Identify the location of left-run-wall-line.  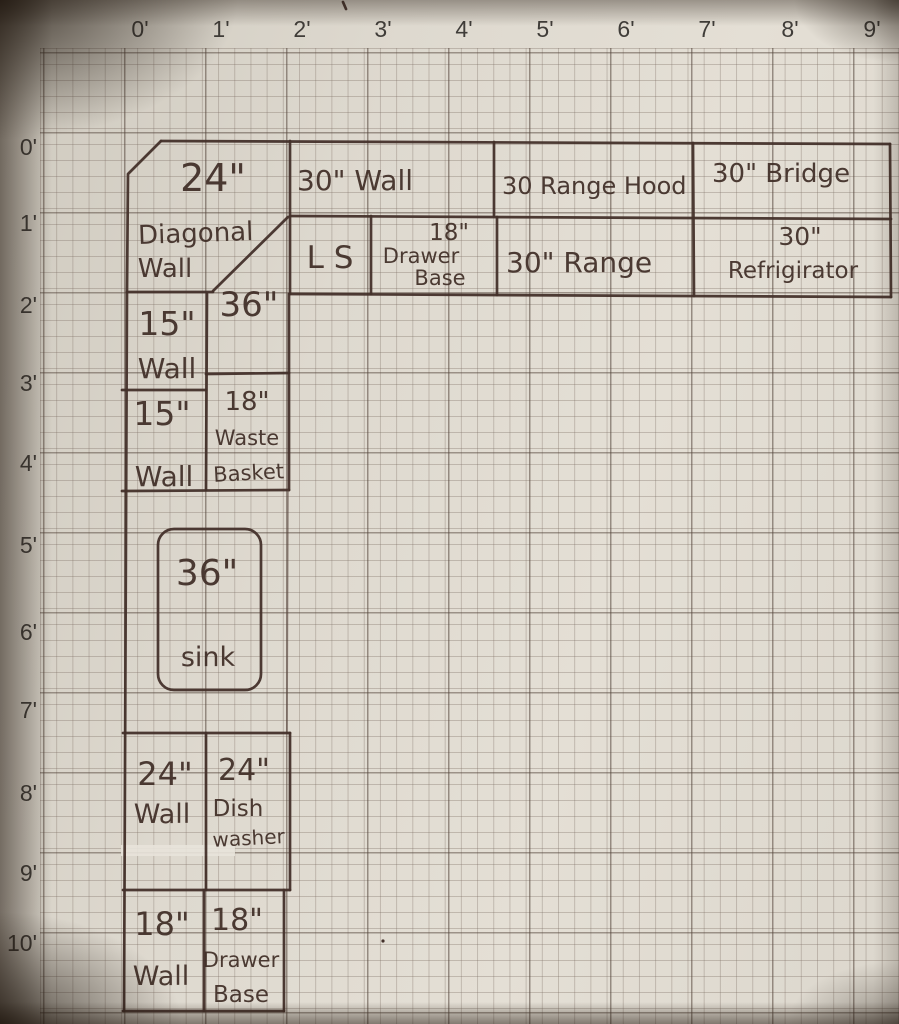
(125, 651).